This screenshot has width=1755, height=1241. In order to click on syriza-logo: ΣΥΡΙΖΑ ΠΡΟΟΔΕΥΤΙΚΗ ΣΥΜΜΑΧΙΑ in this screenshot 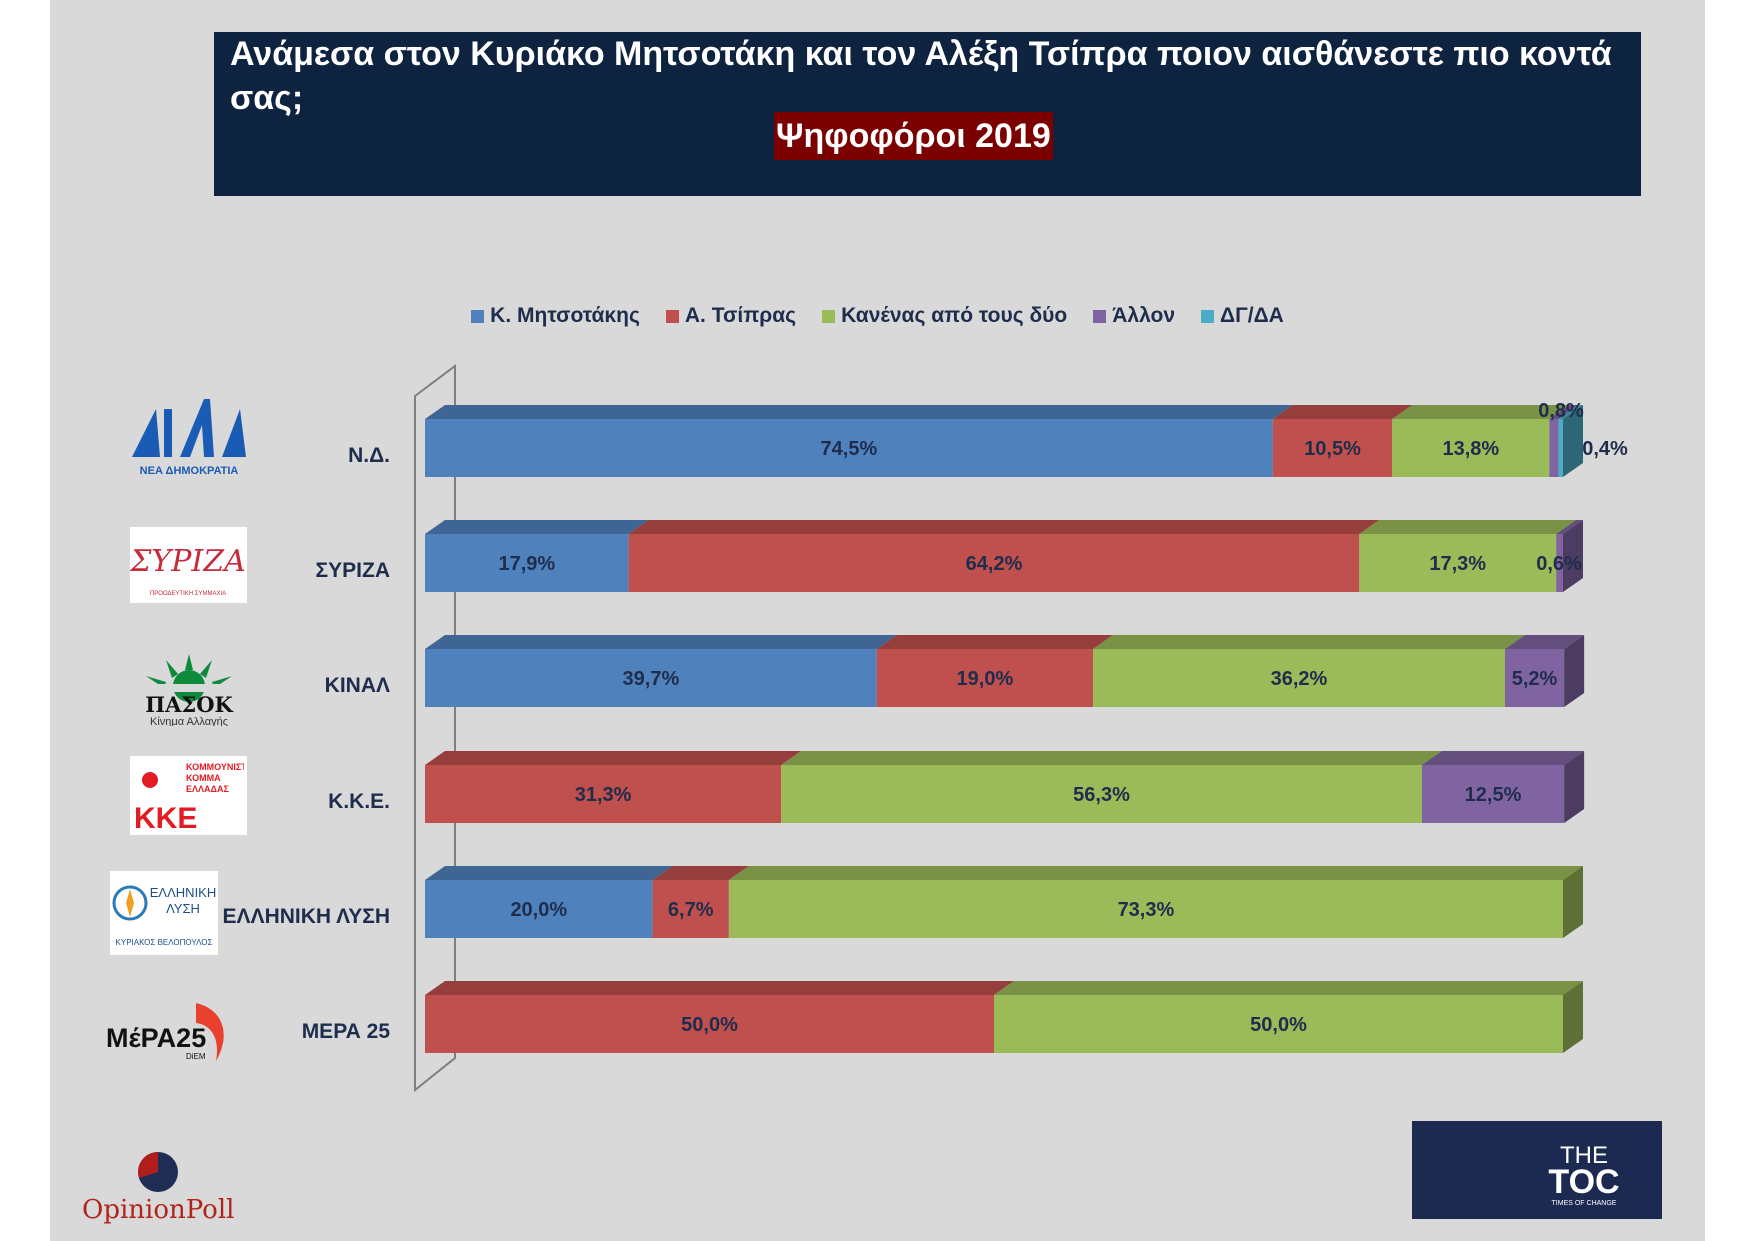, I will do `click(188, 565)`.